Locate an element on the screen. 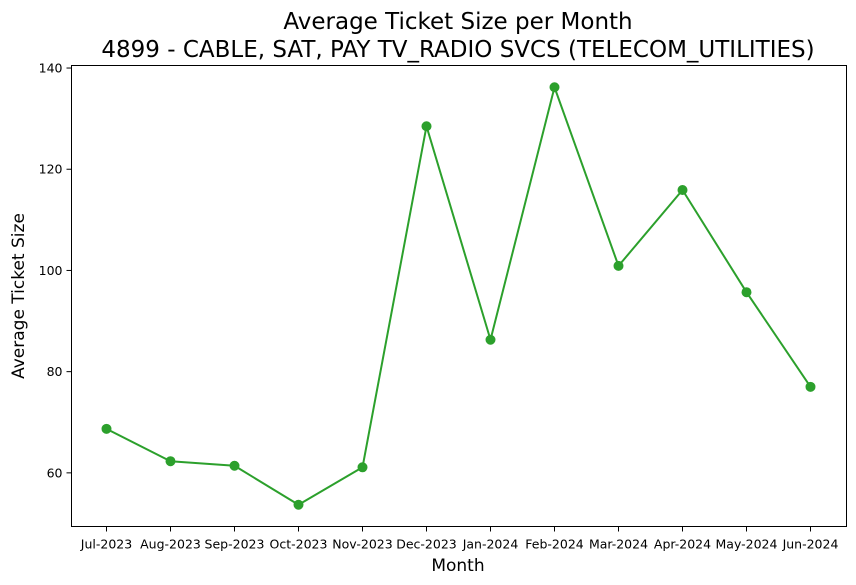 The width and height of the screenshot is (856, 585). x-tick-label: Sep-2023 is located at coordinates (235, 544).